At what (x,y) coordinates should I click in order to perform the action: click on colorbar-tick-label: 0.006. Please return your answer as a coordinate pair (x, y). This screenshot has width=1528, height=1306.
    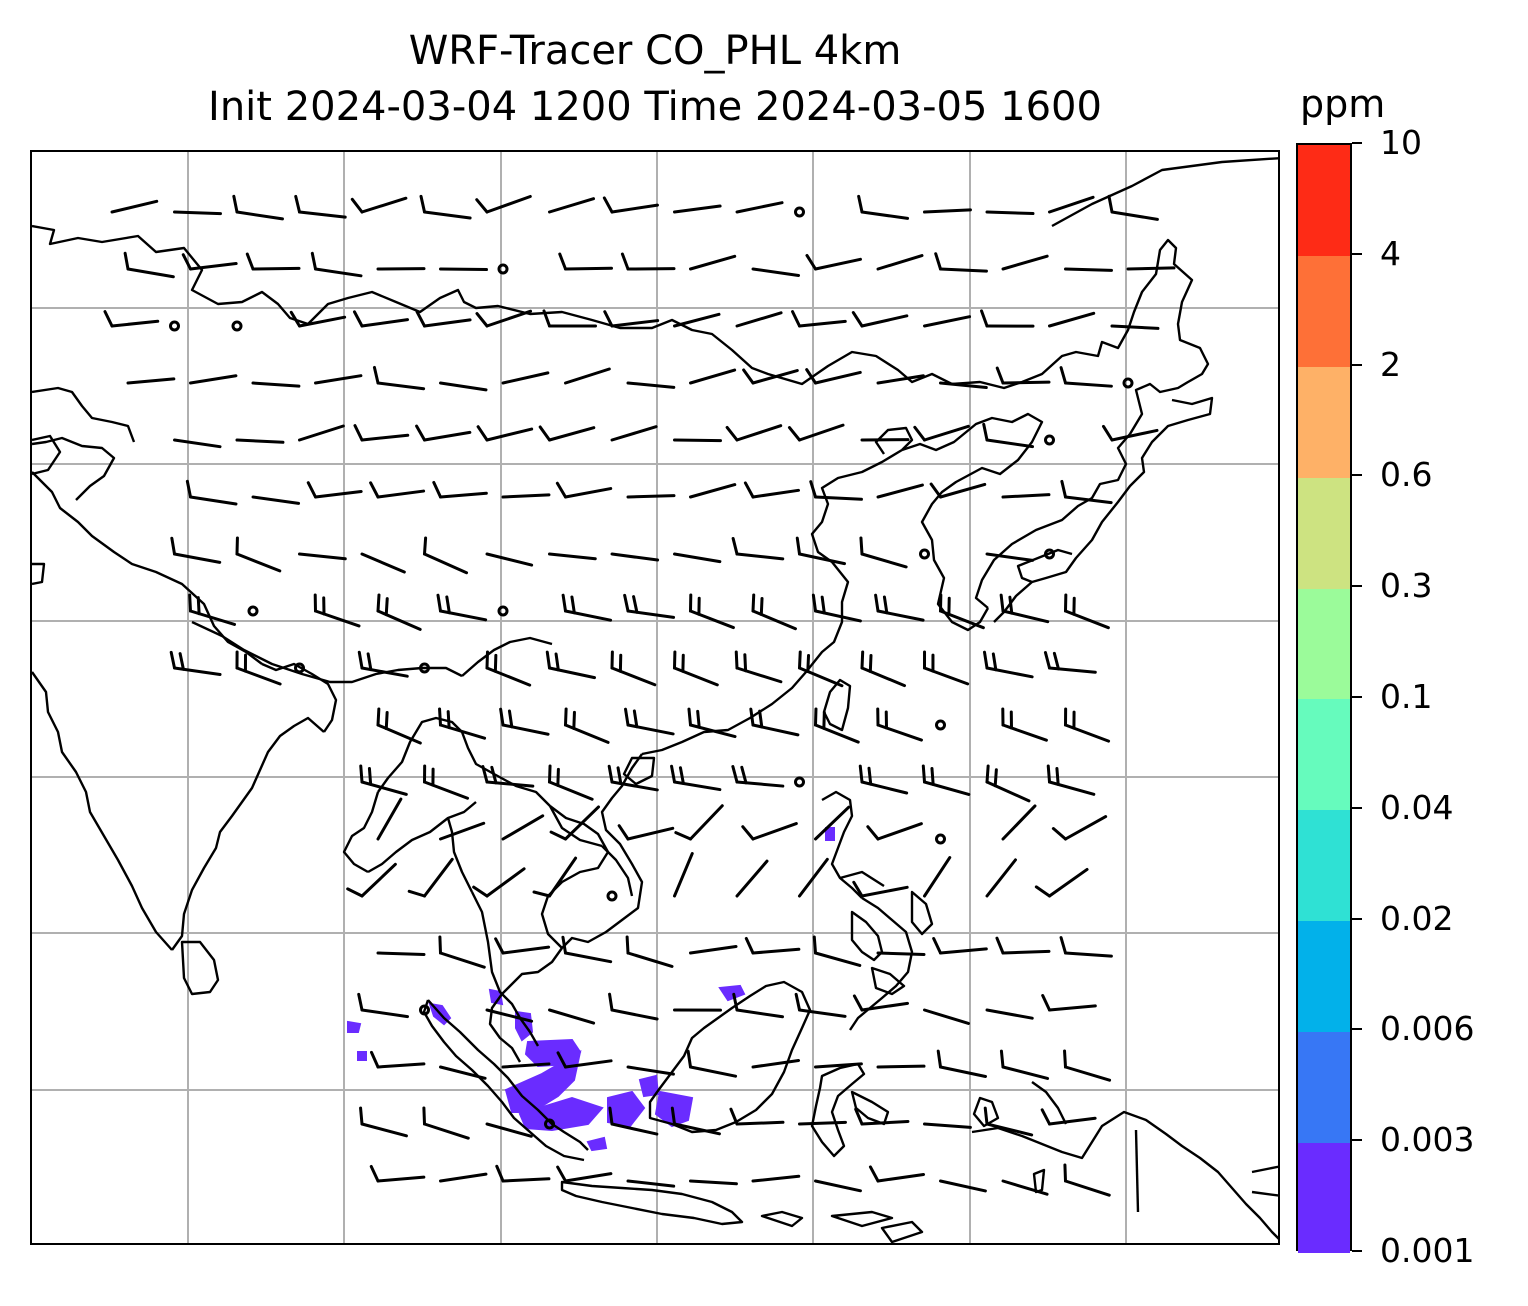
    Looking at the image, I should click on (1427, 1029).